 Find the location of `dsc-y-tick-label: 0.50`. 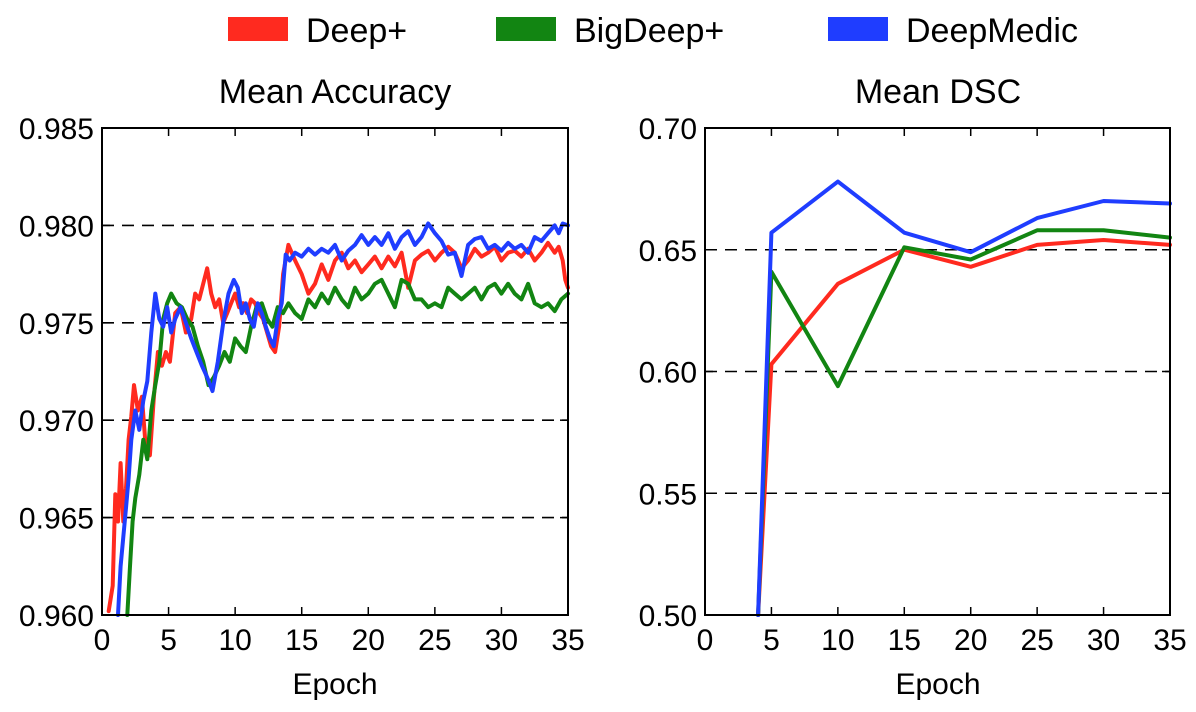

dsc-y-tick-label: 0.50 is located at coordinates (668, 616).